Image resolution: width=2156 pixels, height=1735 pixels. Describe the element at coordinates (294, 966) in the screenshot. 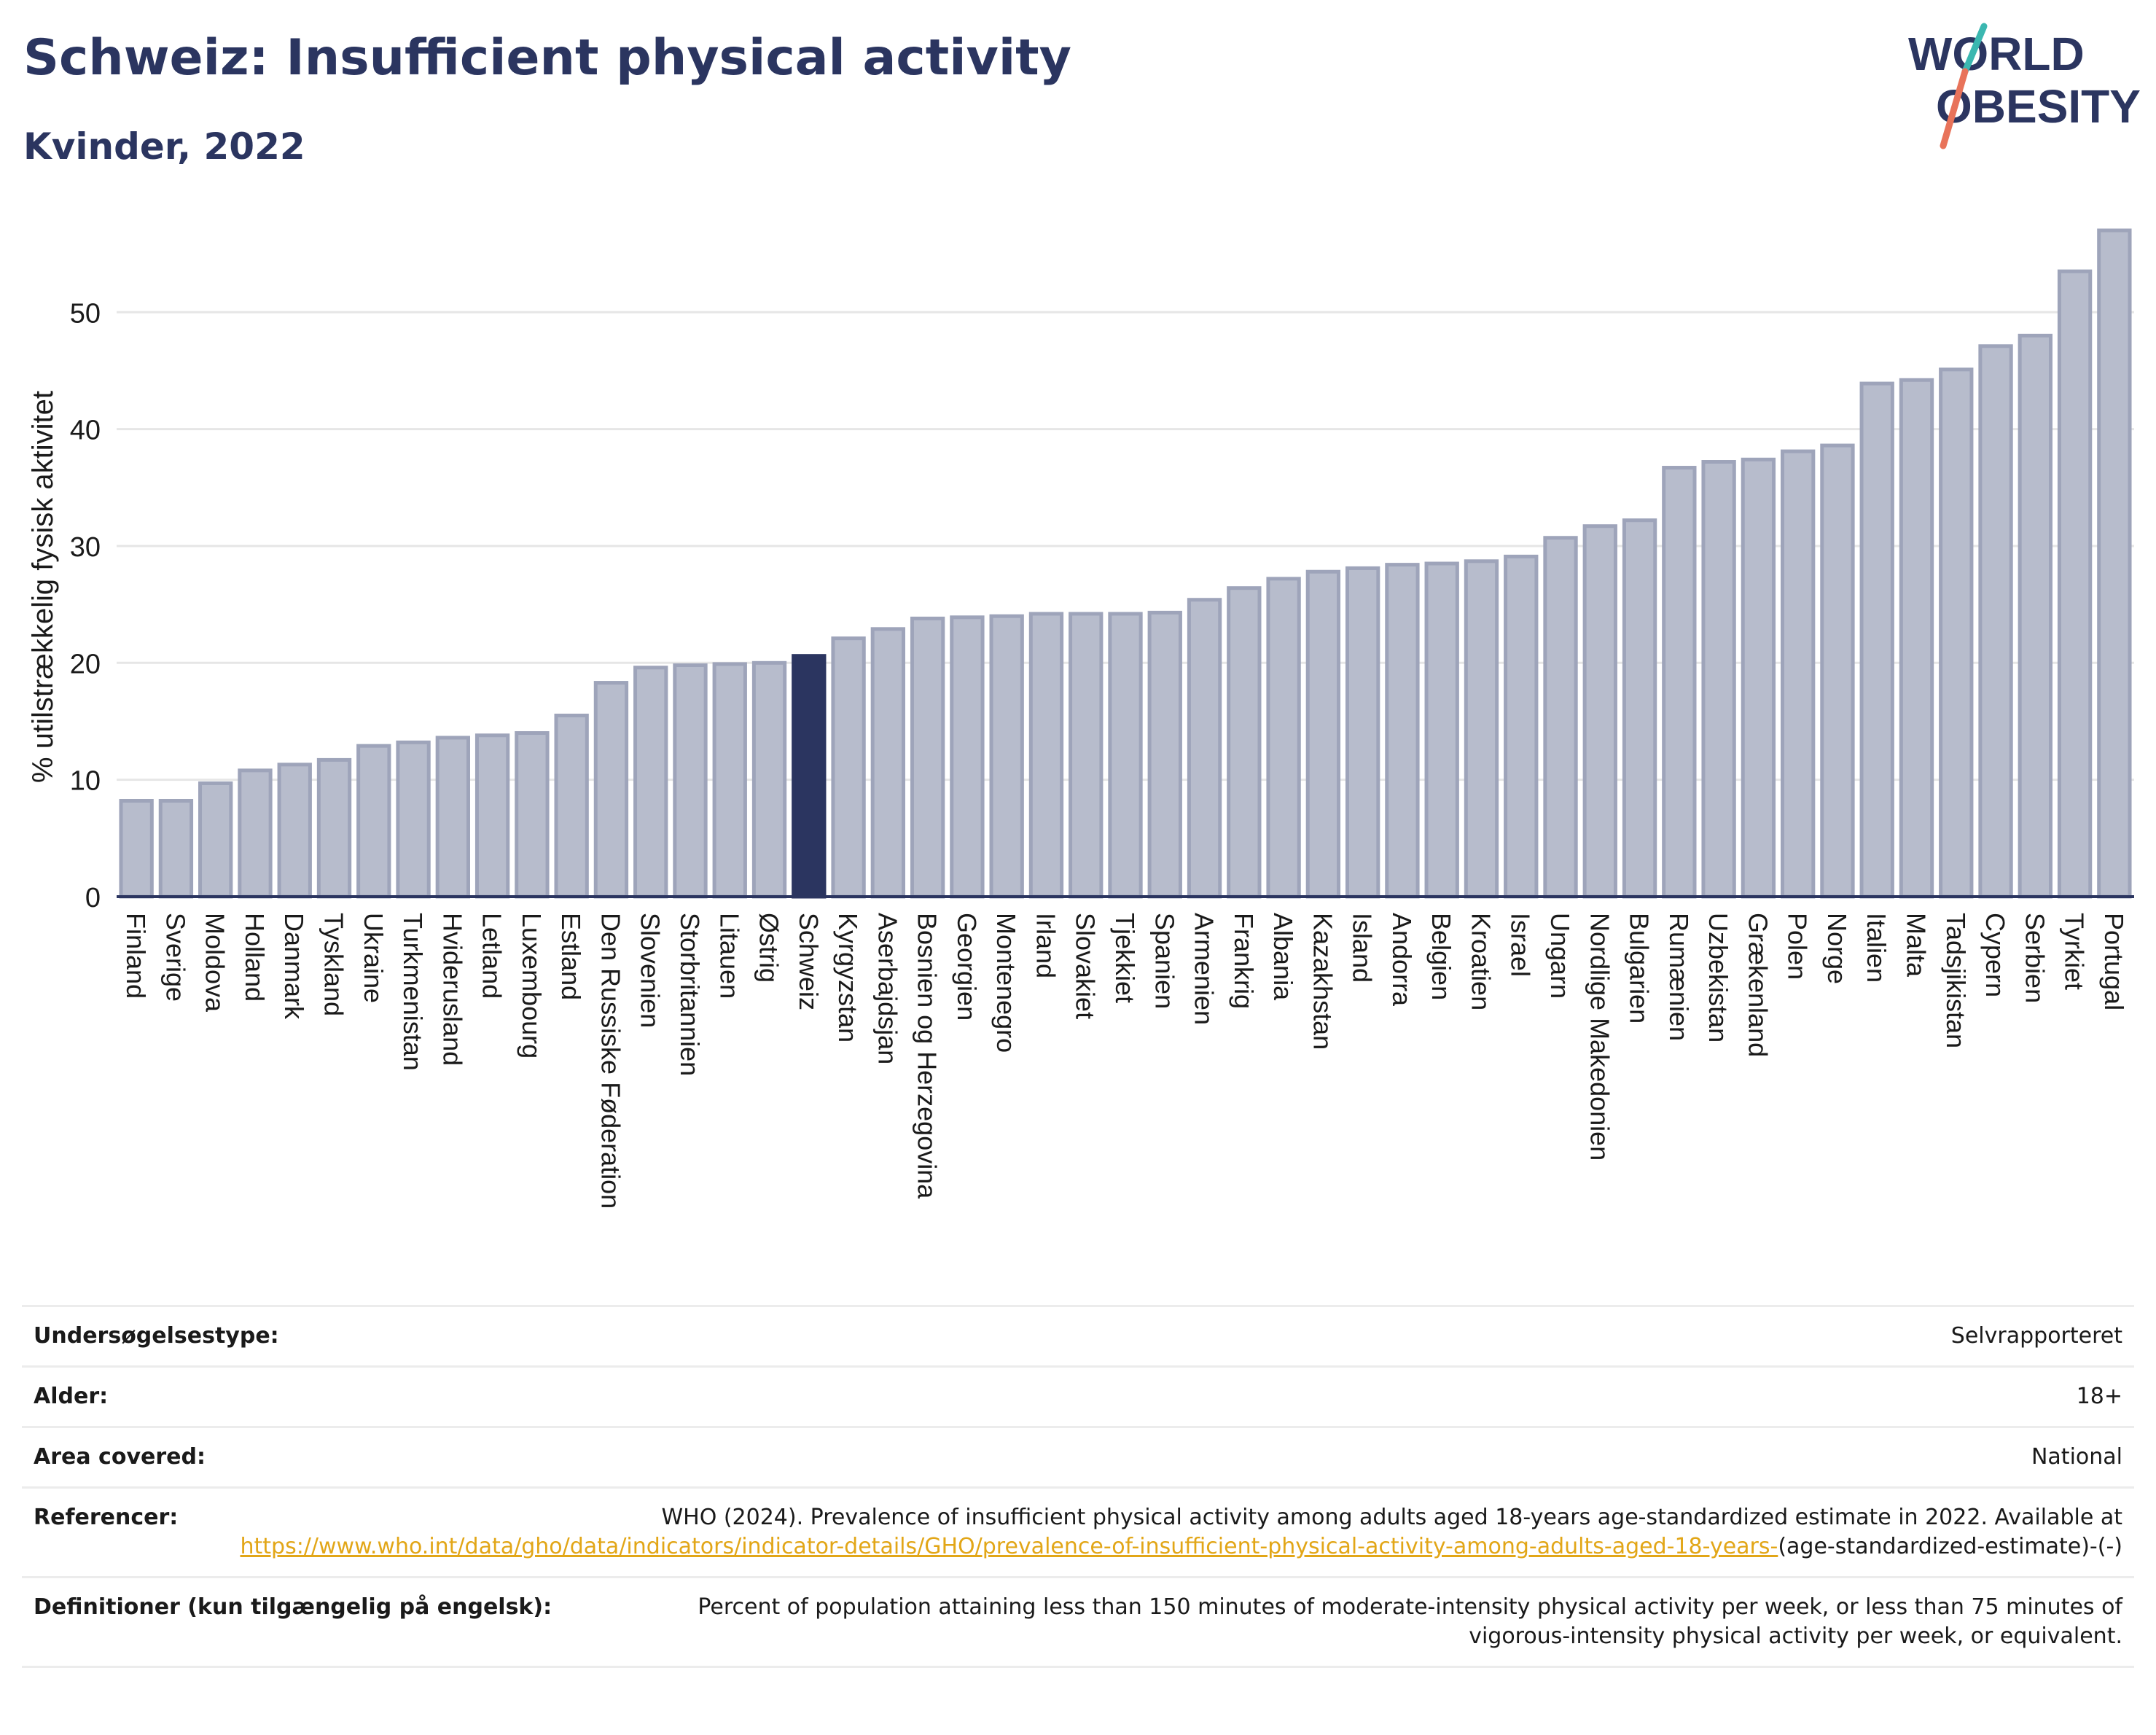

I see `x-tick-label: Danmark` at that location.